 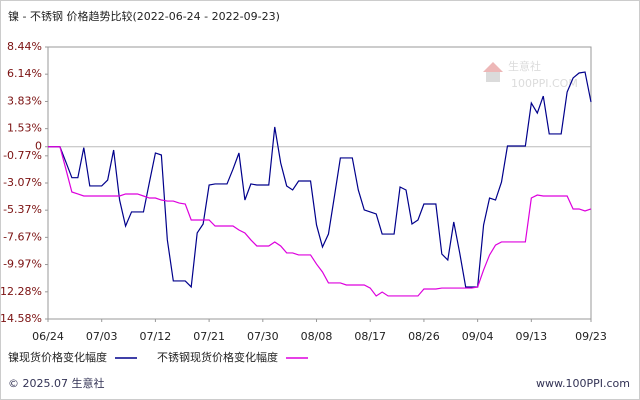 I want to click on y-tick-label: 0, so click(x=38, y=146).